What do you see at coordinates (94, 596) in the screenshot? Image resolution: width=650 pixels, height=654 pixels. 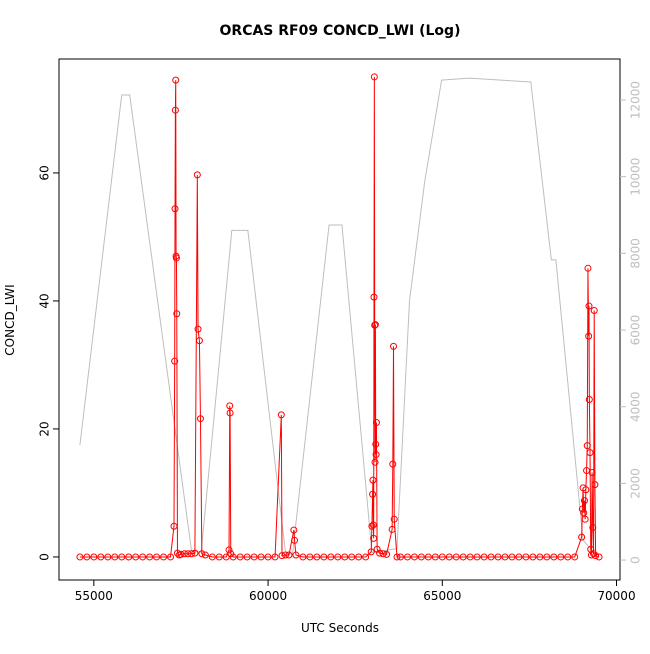 I see `x-tick-label: 55000` at bounding box center [94, 596].